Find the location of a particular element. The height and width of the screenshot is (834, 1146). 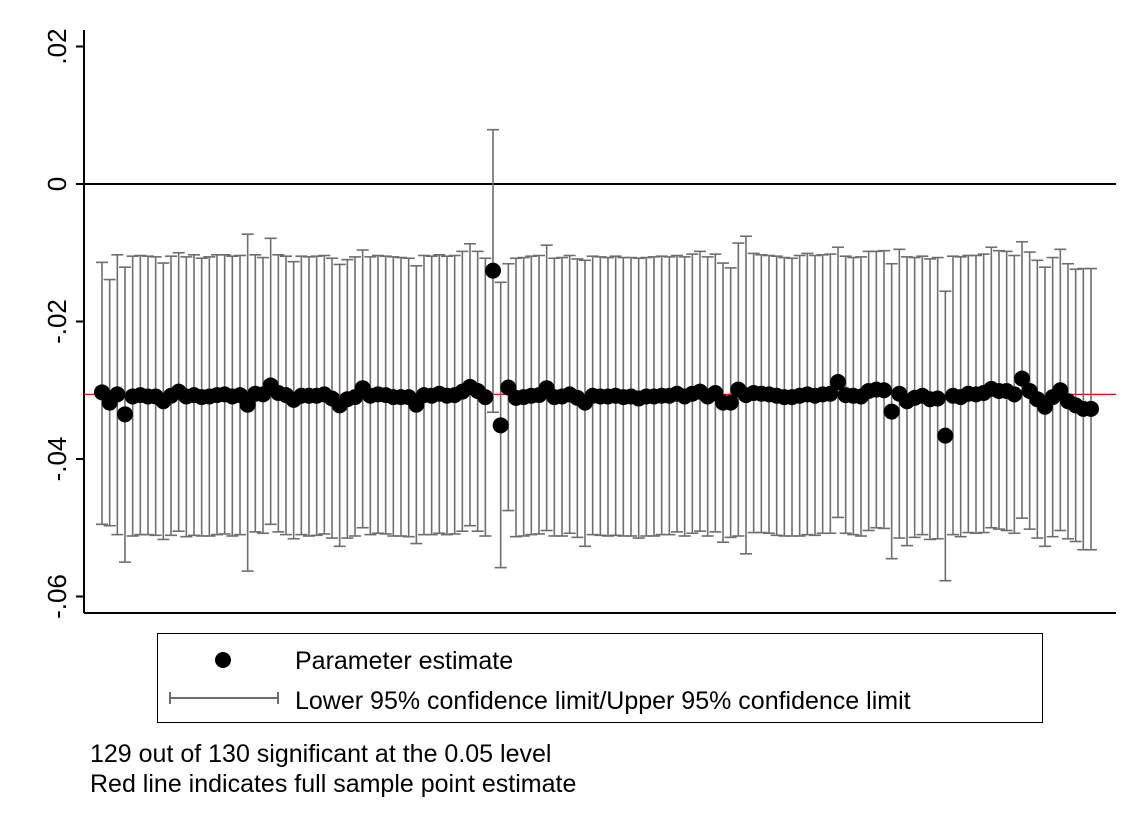

y-tick-label: 0 is located at coordinates (57, 184).